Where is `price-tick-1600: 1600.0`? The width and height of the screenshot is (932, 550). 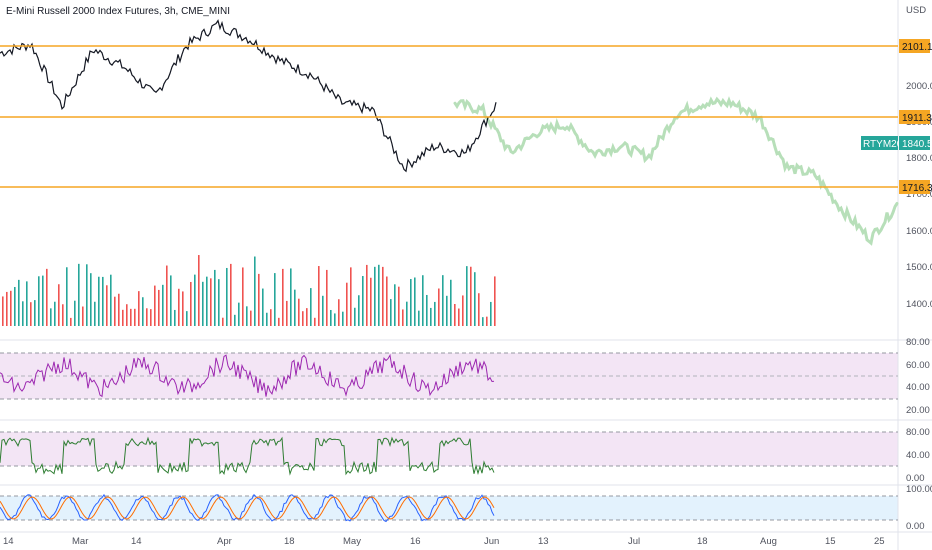 price-tick-1600: 1600.0 is located at coordinates (919, 231).